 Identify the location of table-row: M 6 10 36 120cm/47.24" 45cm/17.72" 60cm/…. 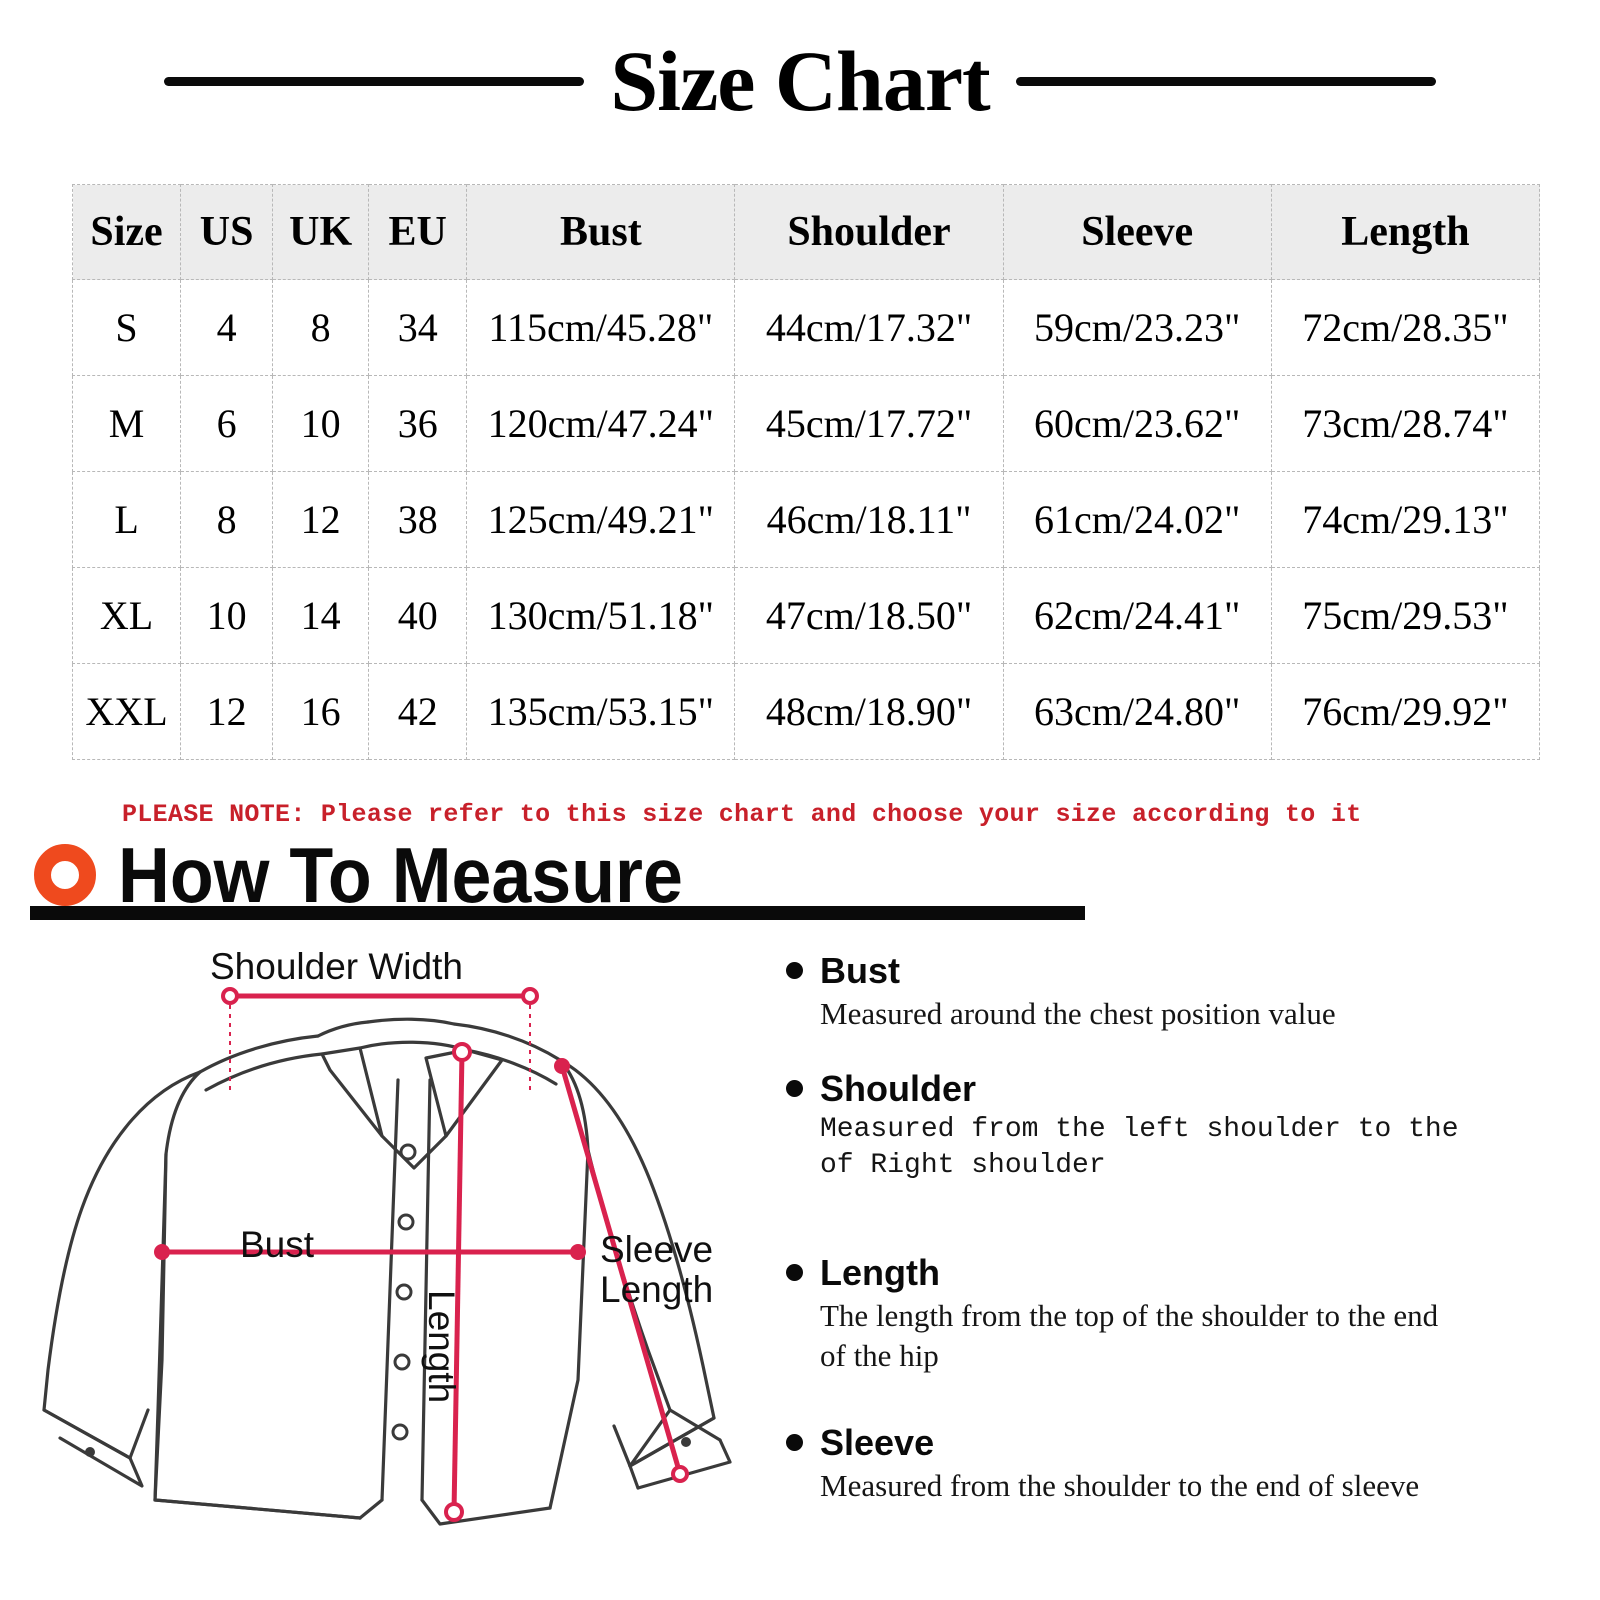
(806, 423).